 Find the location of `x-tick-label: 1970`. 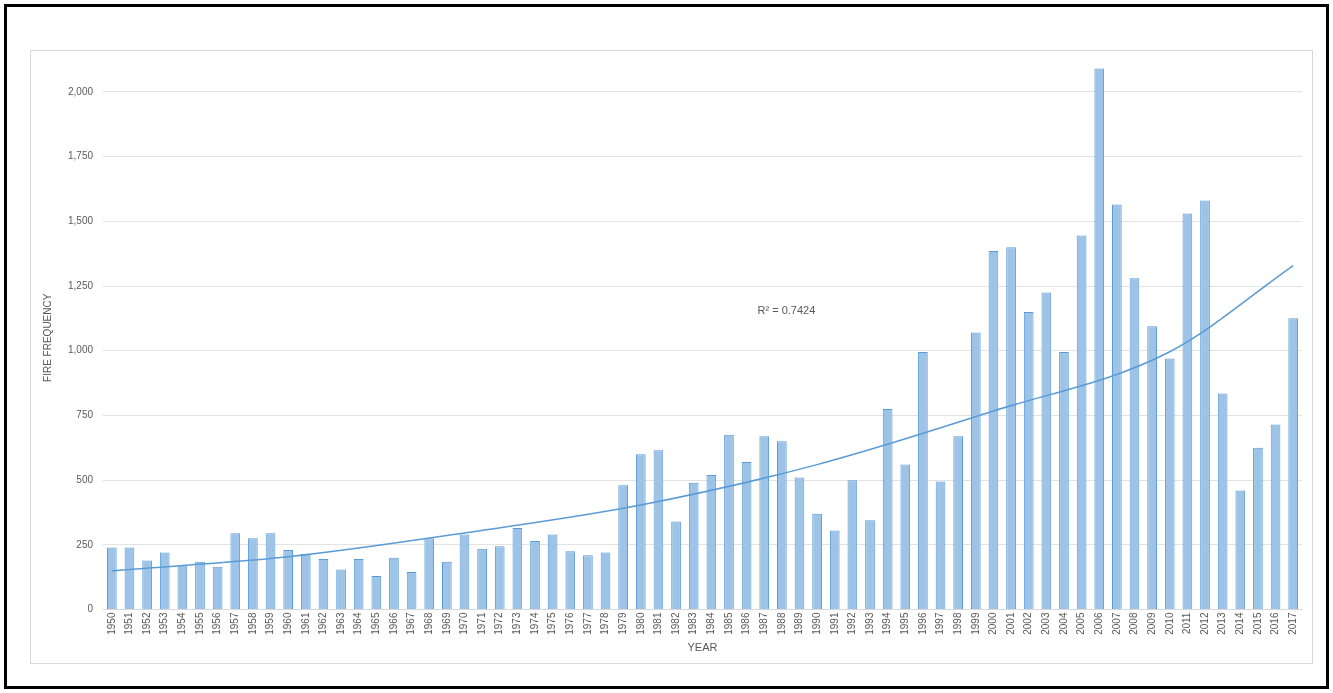

x-tick-label: 1970 is located at coordinates (464, 623).